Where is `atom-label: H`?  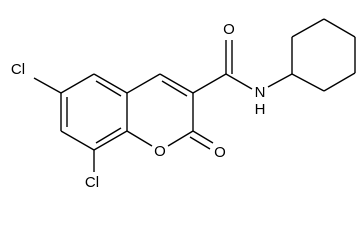 atom-label: H is located at coordinates (260, 109).